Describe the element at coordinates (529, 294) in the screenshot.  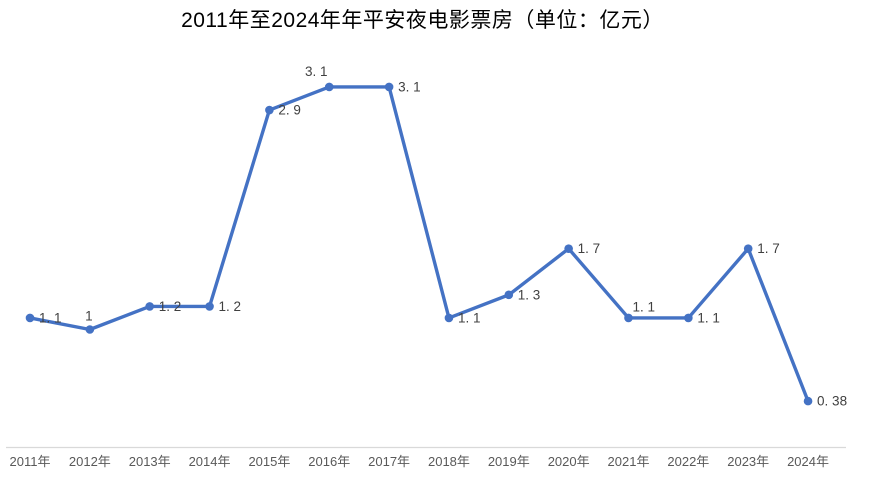
I see `data-point-label: 1. 3` at that location.